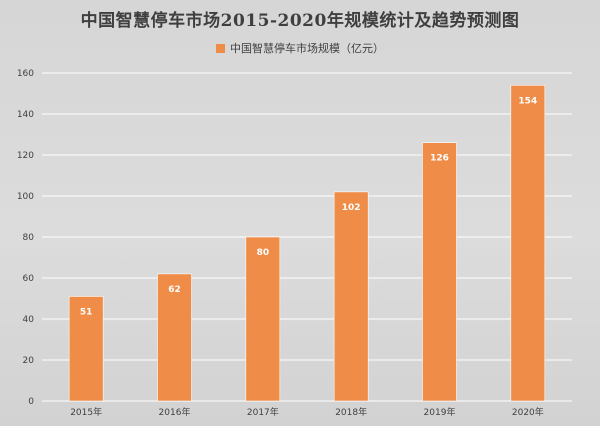 This screenshot has width=600, height=426. What do you see at coordinates (25, 156) in the screenshot?
I see `y-tick-label: 120` at bounding box center [25, 156].